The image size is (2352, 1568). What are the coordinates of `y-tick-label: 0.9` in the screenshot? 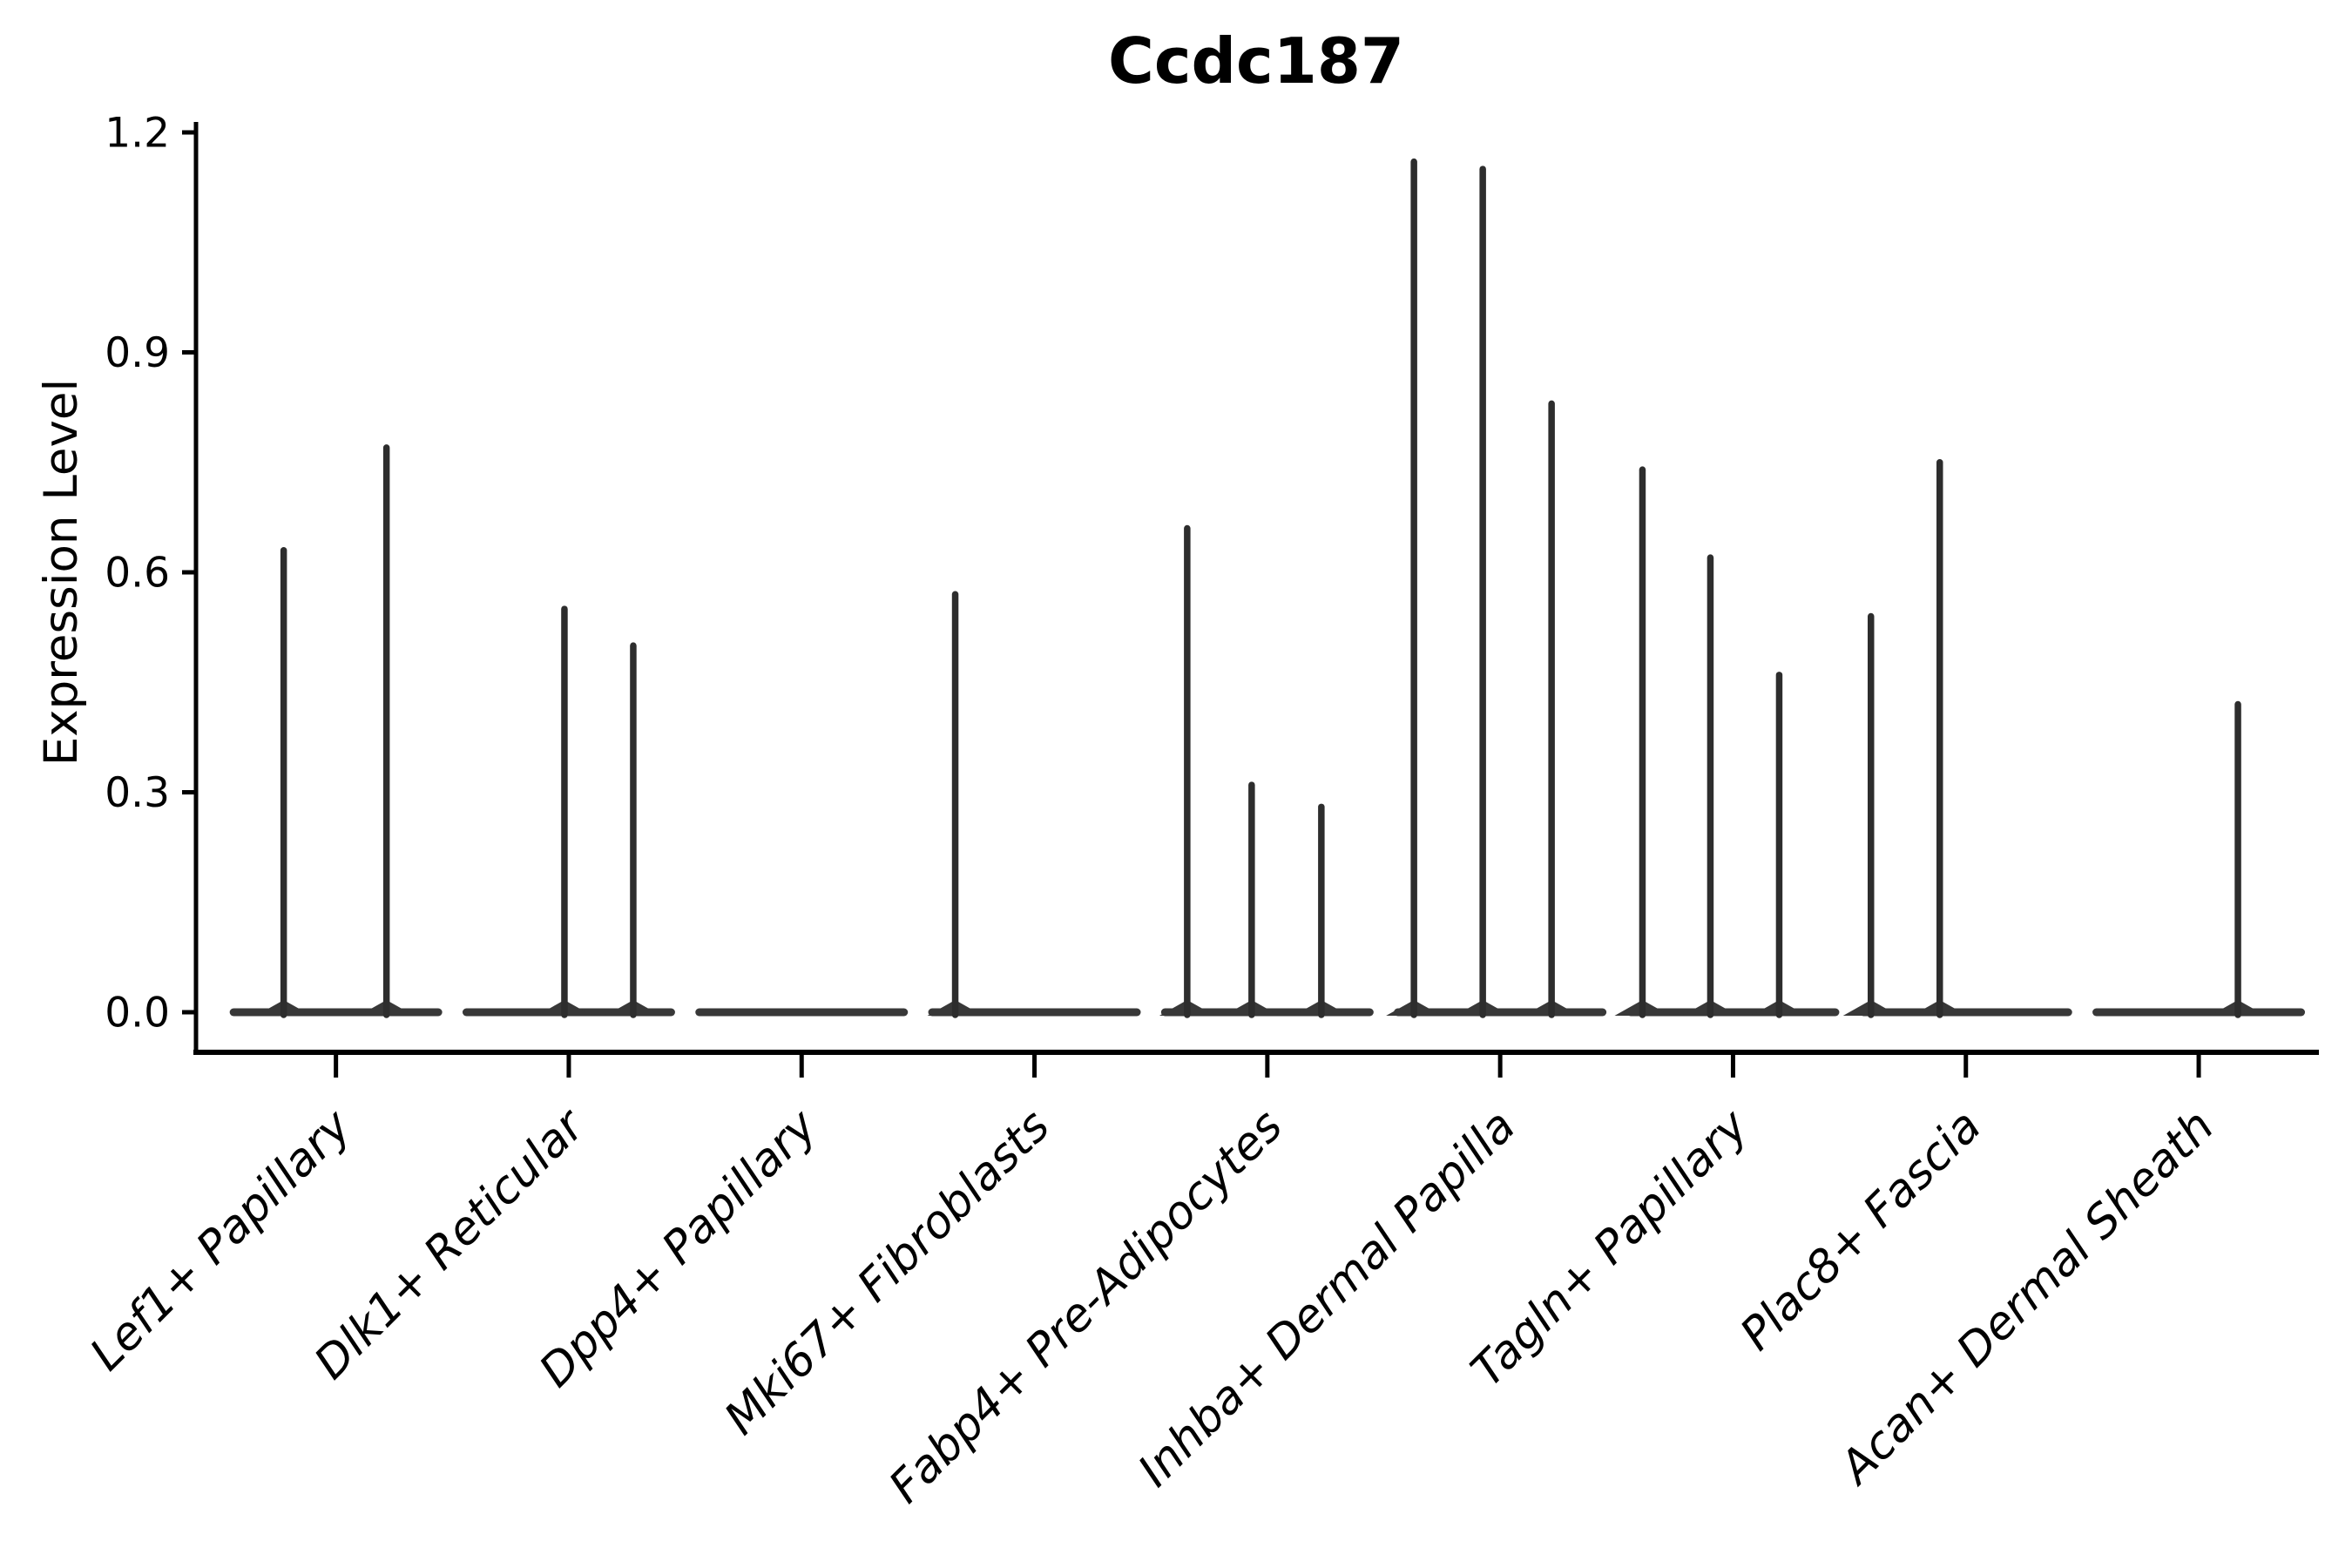 It's located at (137, 353).